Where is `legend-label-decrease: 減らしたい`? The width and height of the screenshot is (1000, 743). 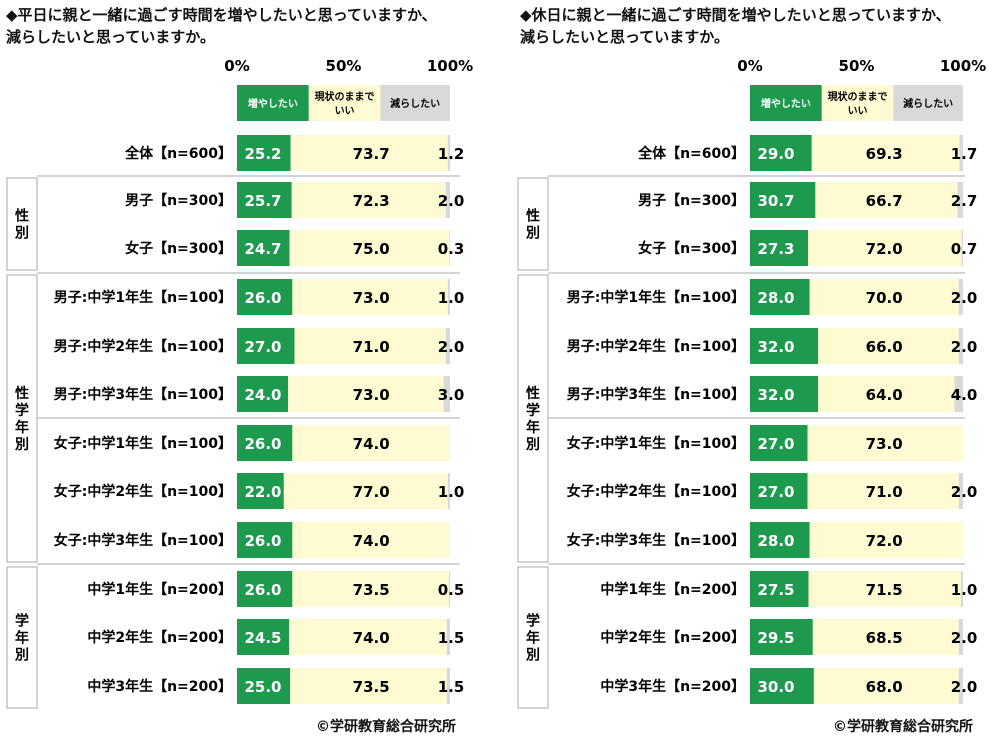 legend-label-decrease: 減らしたい is located at coordinates (415, 103).